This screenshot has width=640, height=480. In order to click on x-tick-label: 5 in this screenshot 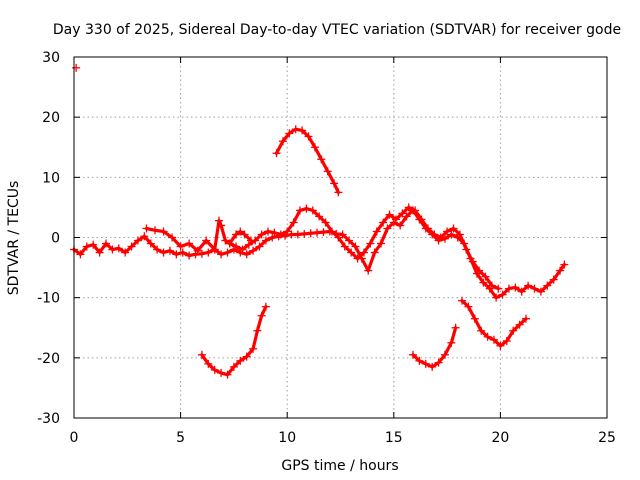, I will do `click(180, 438)`.